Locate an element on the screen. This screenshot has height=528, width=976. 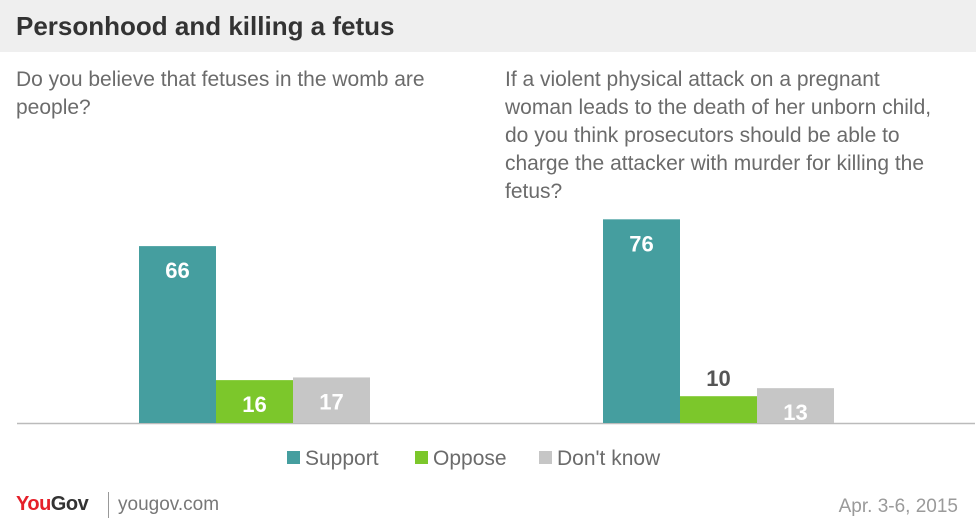
bar-oppose-q1 is located at coordinates (254, 401).